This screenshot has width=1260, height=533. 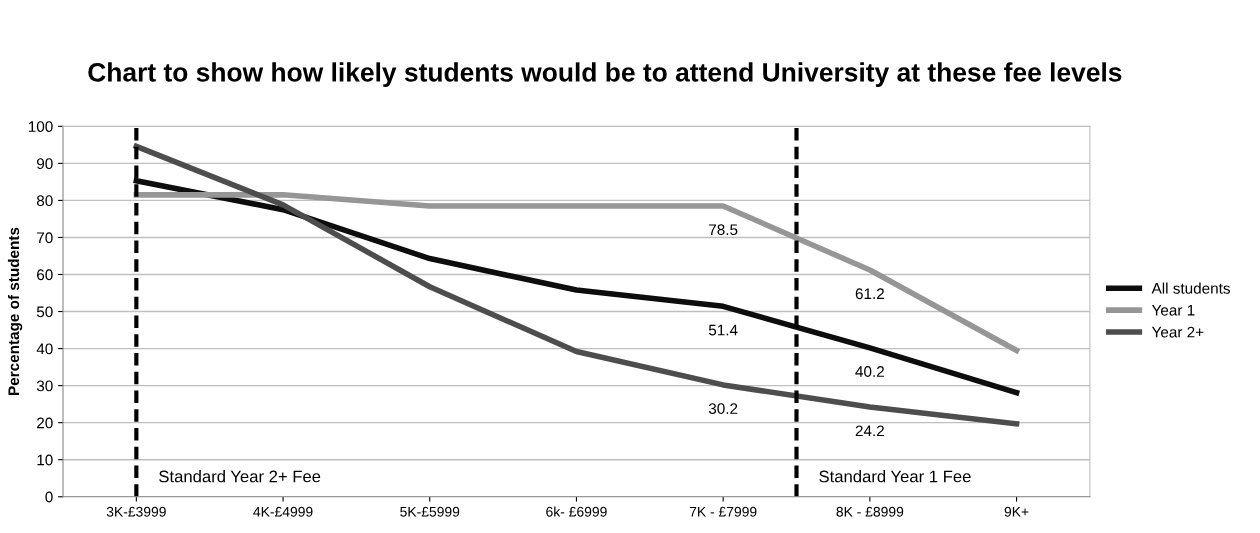 I want to click on x-tick-label: 6k- £6999, so click(x=576, y=511).